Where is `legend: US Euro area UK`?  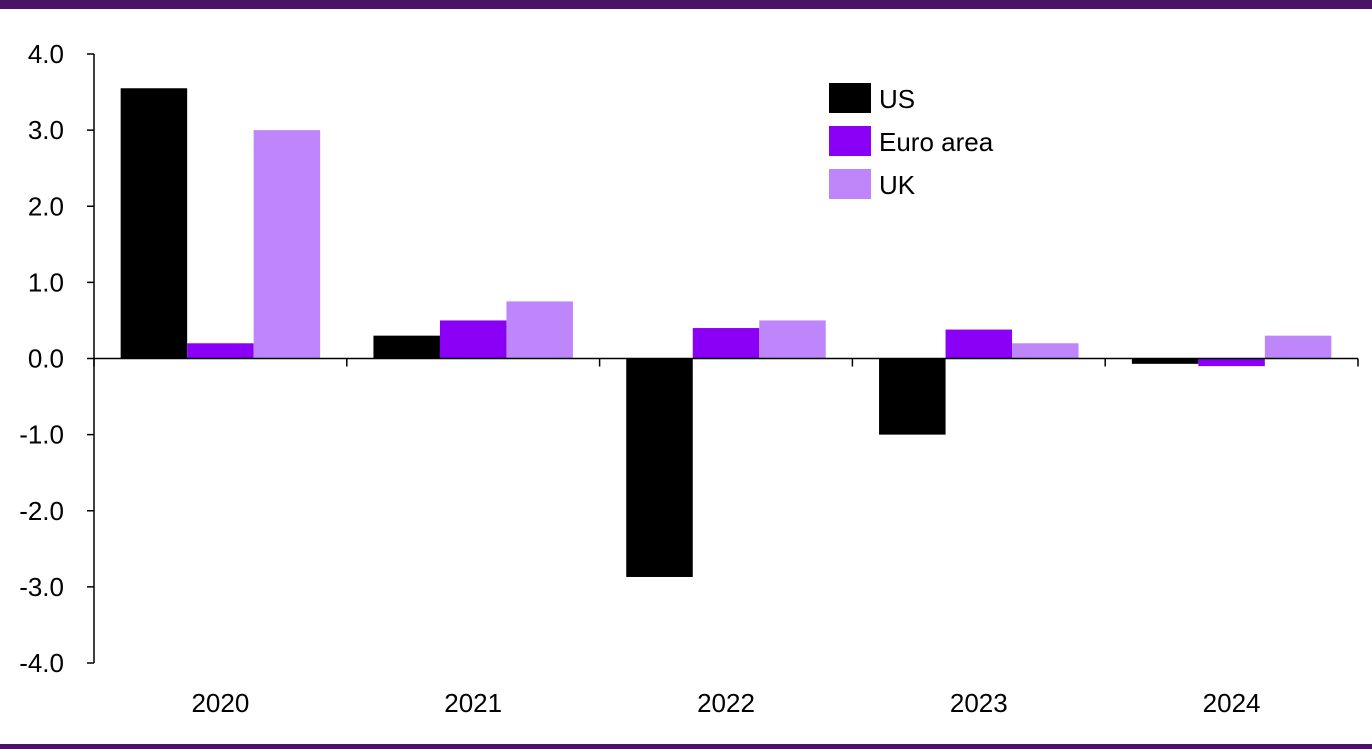
legend: US Euro area UK is located at coordinates (911, 141).